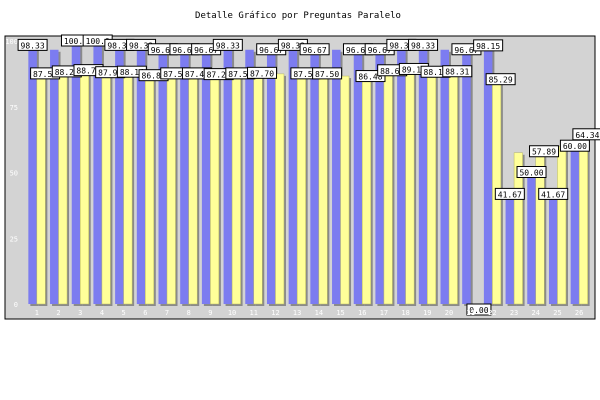  I want to click on data-label: 57.89, so click(544, 151).